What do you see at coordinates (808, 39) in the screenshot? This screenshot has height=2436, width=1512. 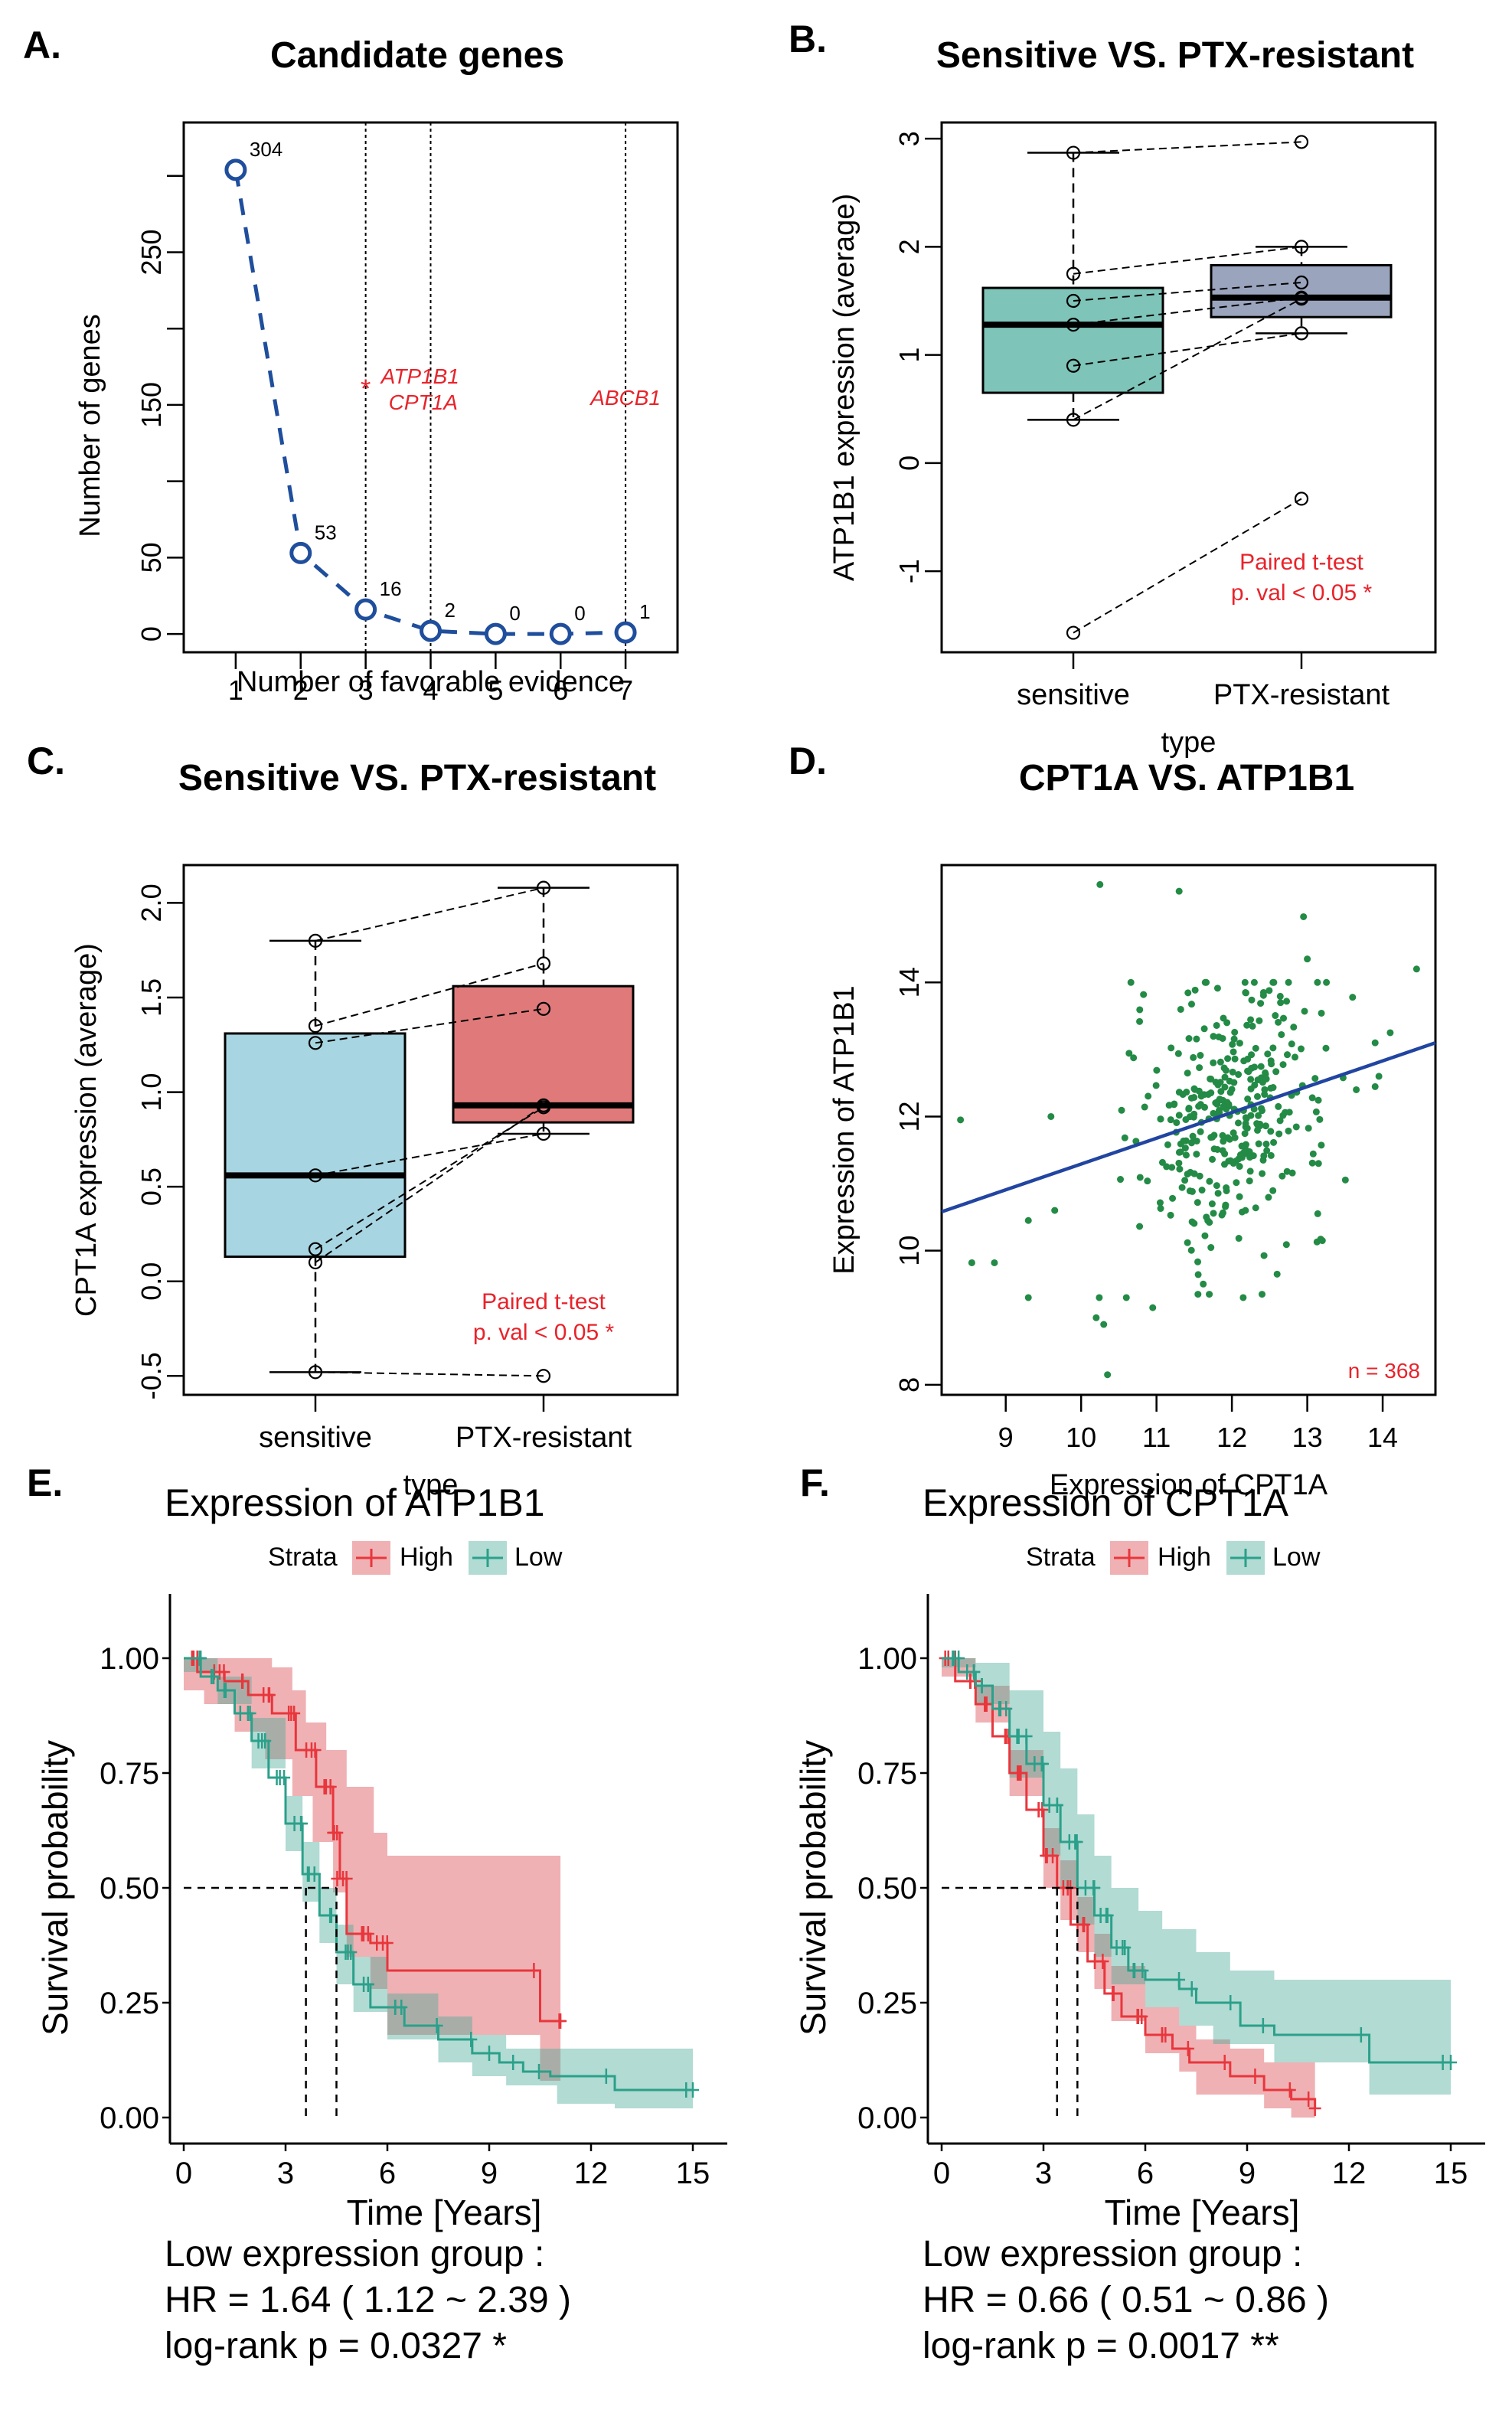 I see `panel-letter-b: B.` at bounding box center [808, 39].